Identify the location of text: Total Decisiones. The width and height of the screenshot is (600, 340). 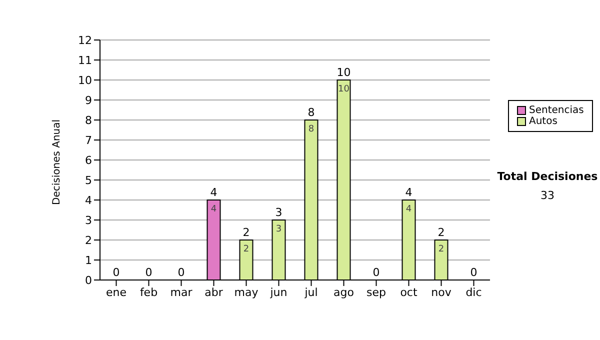
(547, 176).